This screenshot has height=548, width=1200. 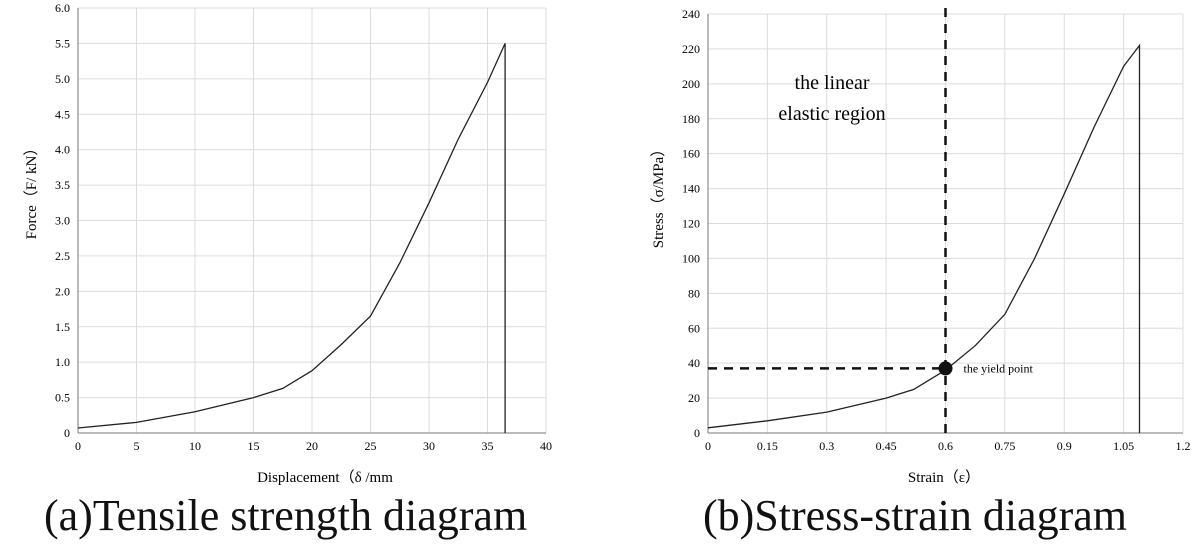 What do you see at coordinates (488, 446) in the screenshot?
I see `chart-a-x-tick: 35` at bounding box center [488, 446].